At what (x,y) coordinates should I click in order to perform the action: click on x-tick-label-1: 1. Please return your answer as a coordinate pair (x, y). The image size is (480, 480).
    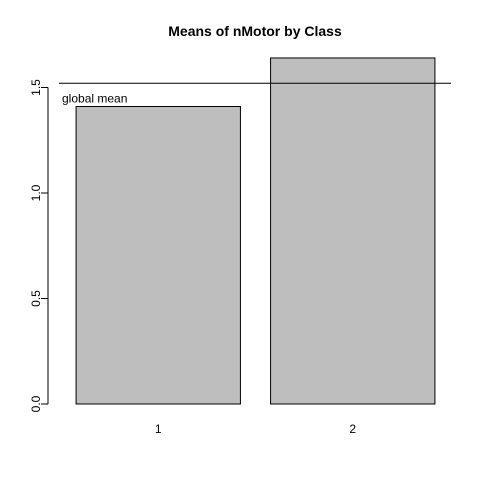
    Looking at the image, I should click on (158, 429).